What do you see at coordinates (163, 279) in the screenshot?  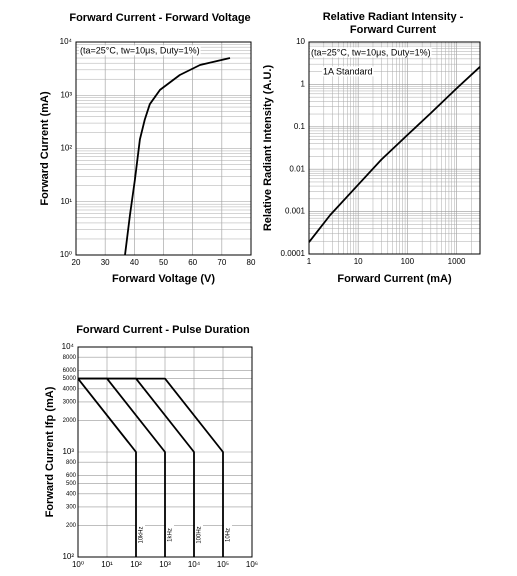 I see `x-axis-title: Forward Voltage (V)` at bounding box center [163, 279].